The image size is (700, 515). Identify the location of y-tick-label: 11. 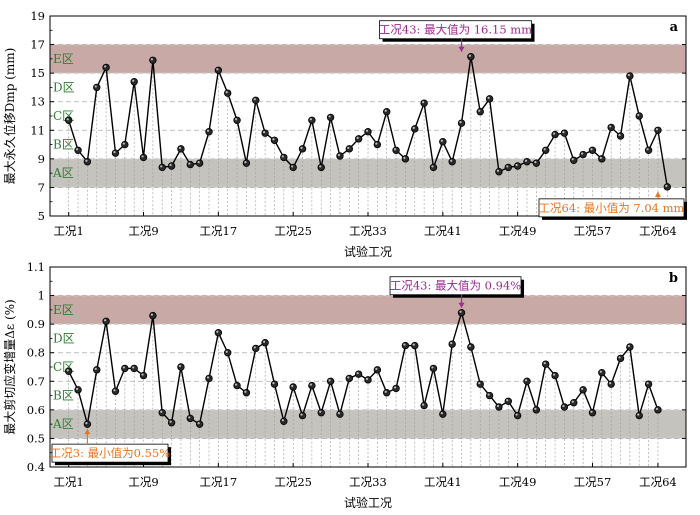
(37, 130).